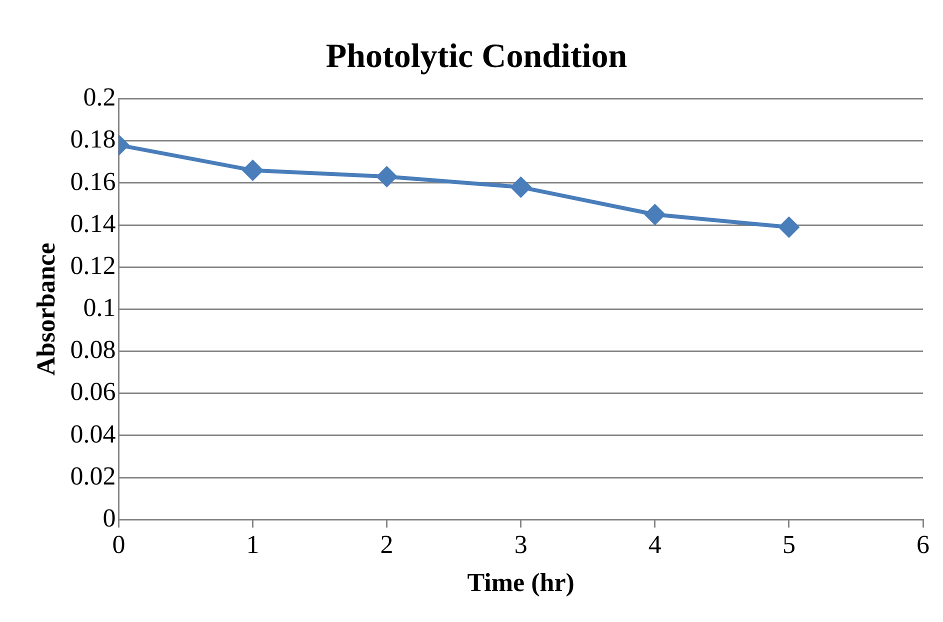 The width and height of the screenshot is (943, 622). What do you see at coordinates (93, 139) in the screenshot?
I see `y-tick-label: 0.18` at bounding box center [93, 139].